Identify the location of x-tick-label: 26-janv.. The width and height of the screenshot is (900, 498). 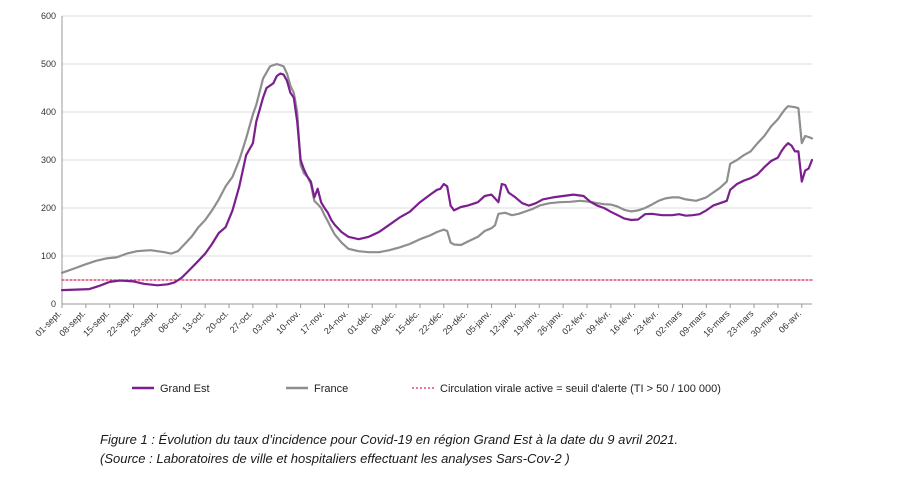
(549, 322).